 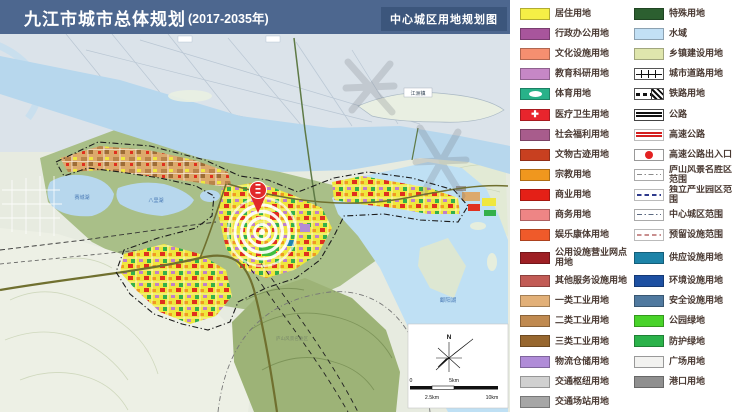 I want to click on legend-label: 中心城区范围, so click(x=696, y=214).